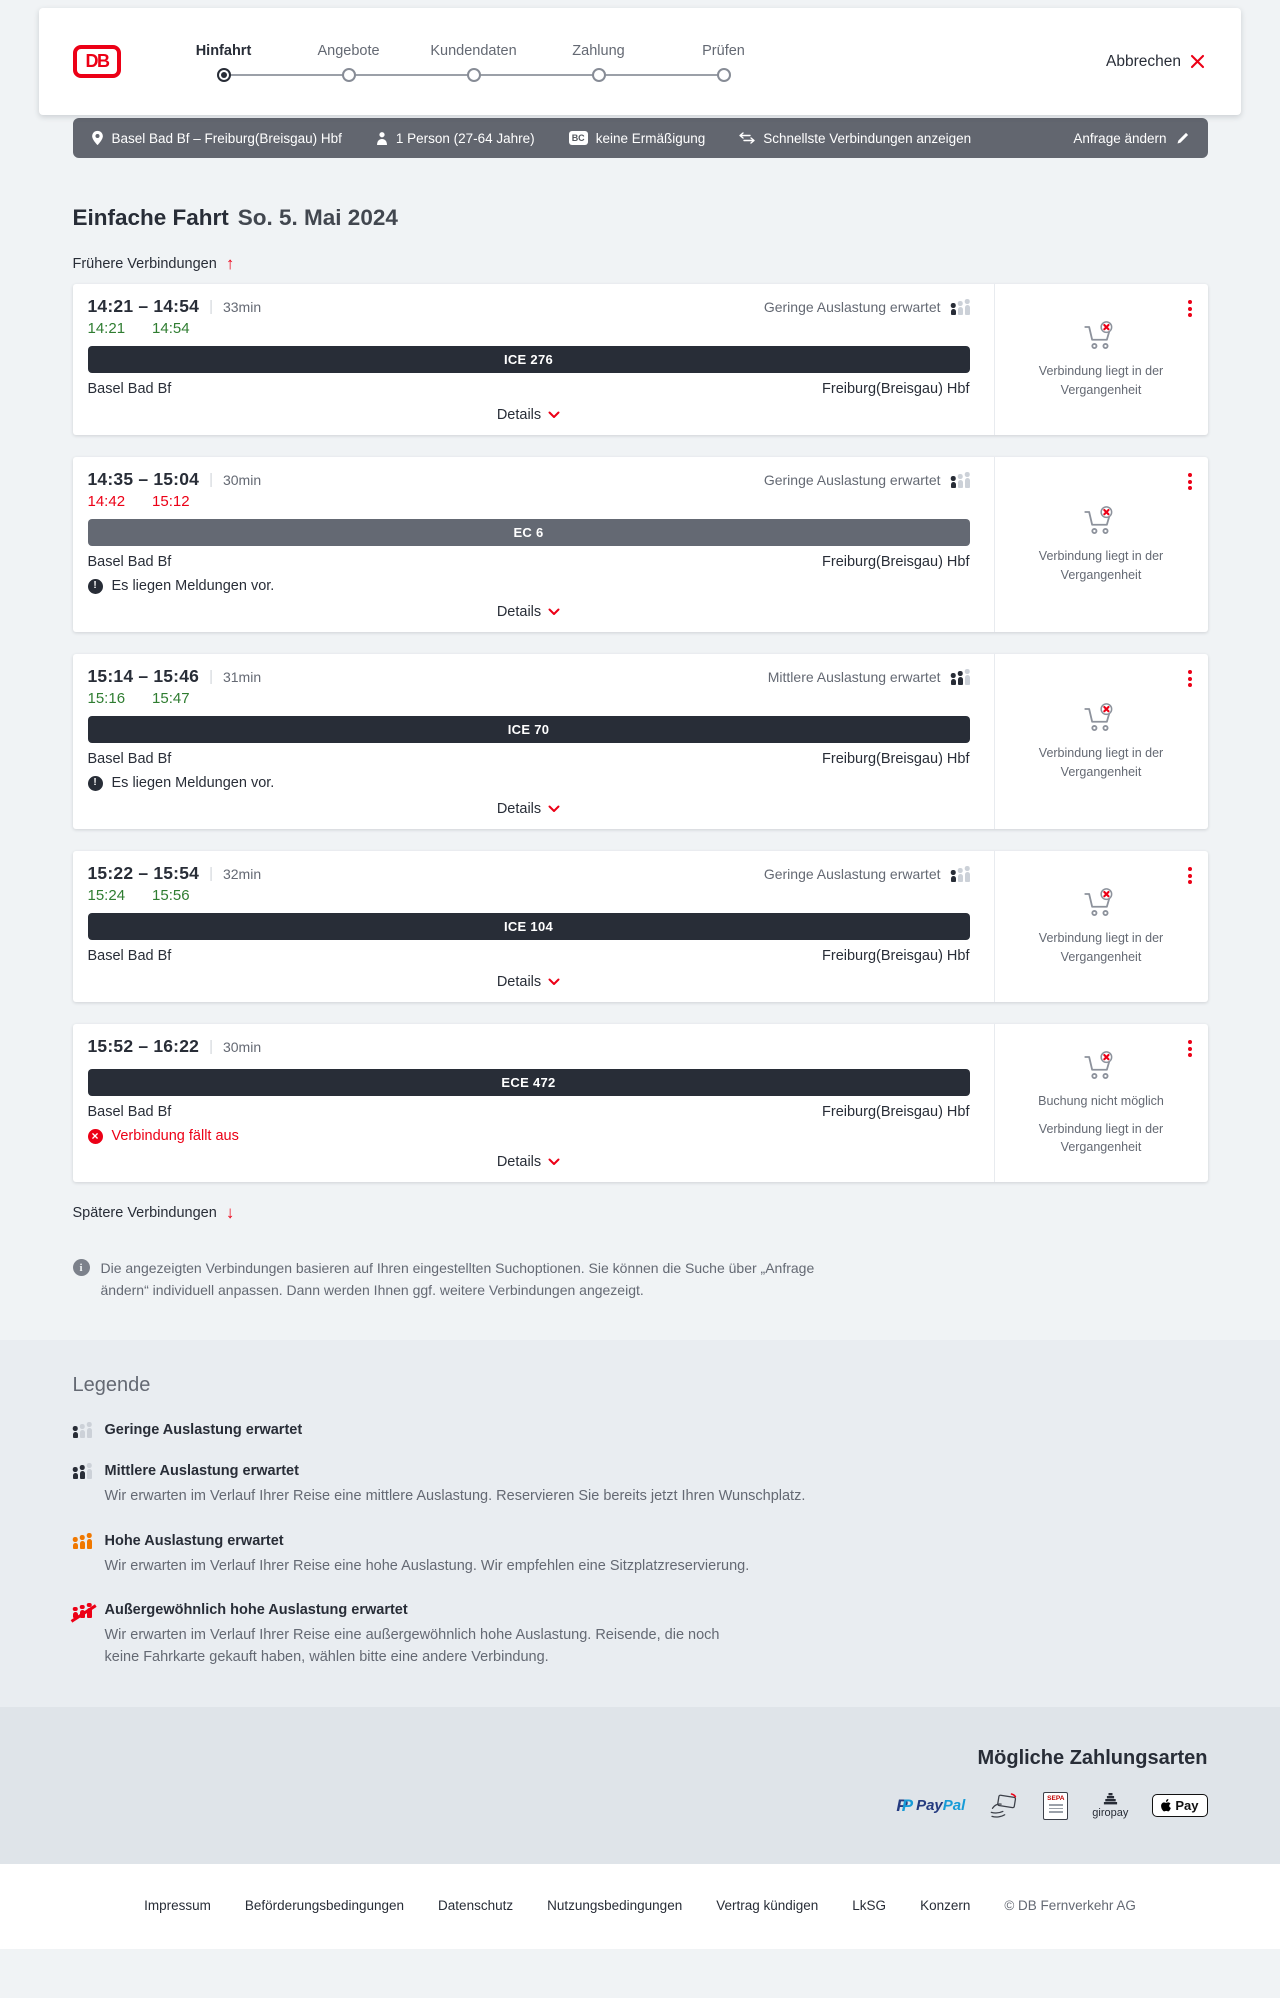  What do you see at coordinates (203, 1429) in the screenshot?
I see `legend-label: Geringe Auslastung erwartet` at bounding box center [203, 1429].